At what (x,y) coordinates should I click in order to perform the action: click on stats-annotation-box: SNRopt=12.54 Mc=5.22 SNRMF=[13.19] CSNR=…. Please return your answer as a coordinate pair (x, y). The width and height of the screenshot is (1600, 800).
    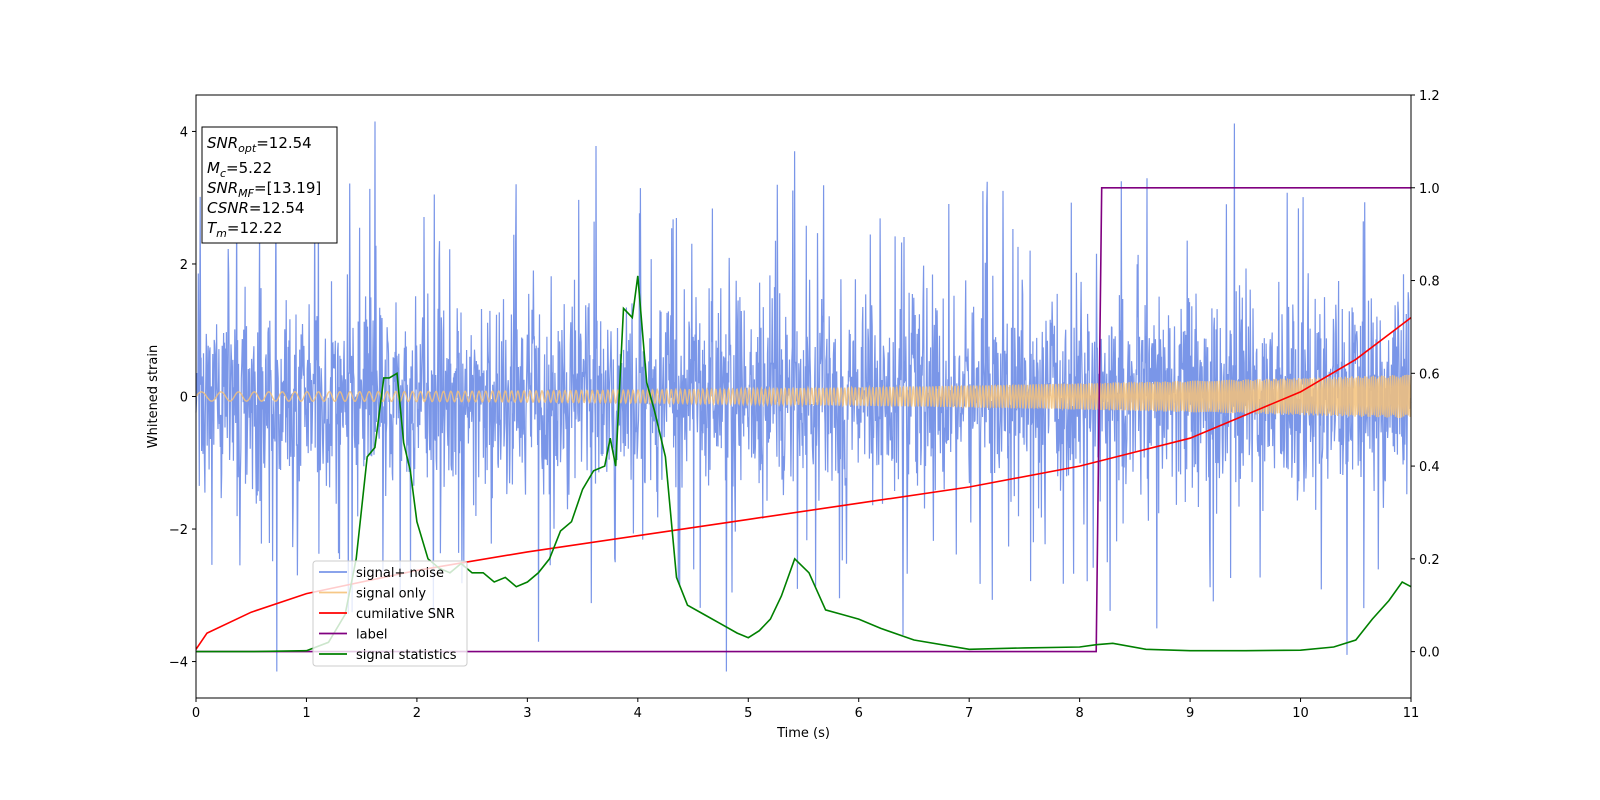
    Looking at the image, I should click on (269, 185).